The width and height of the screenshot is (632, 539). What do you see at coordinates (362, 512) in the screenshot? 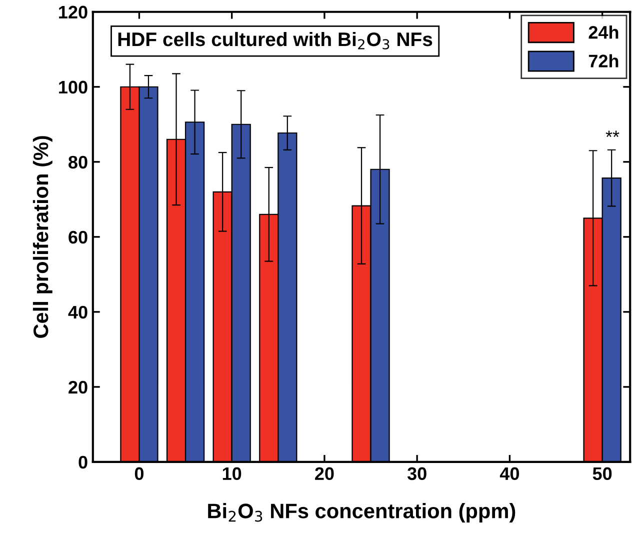
I see `x-axis-title: Bi$_{2}$O$_{3}$ NFs concentration (ppm)` at bounding box center [362, 512].